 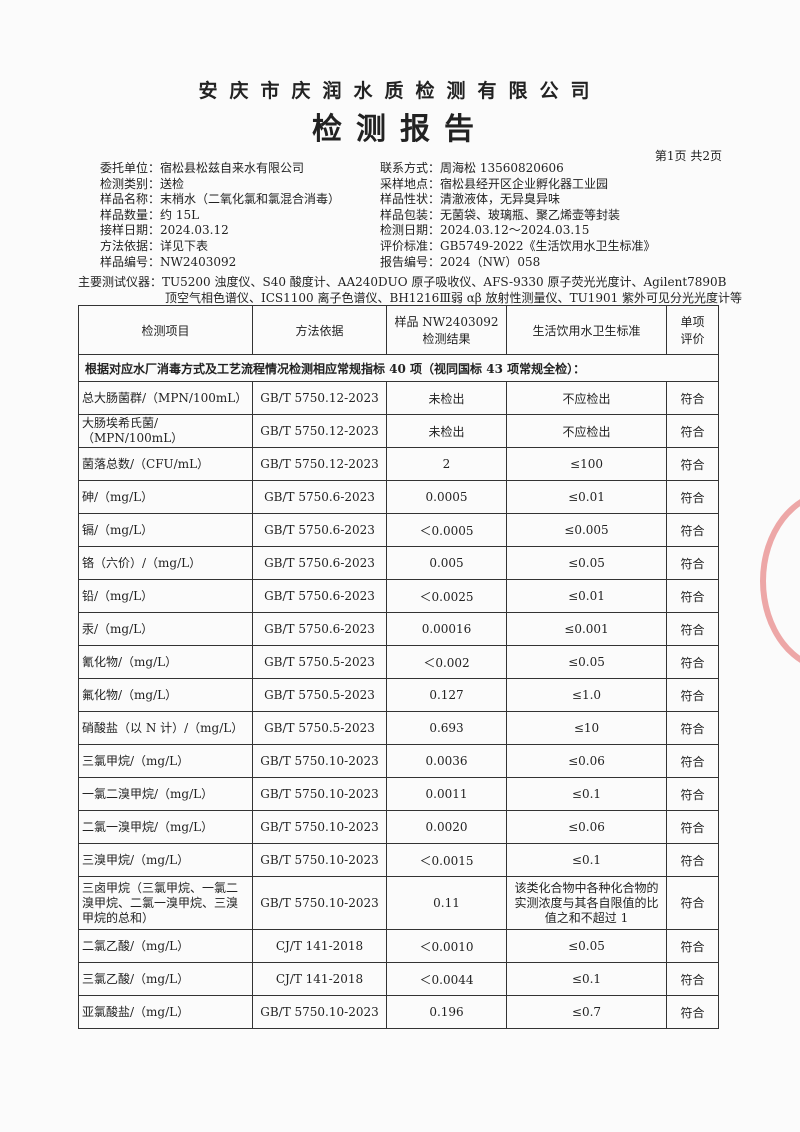 What do you see at coordinates (446, 979) in the screenshot?
I see `result: ＜0.0044` at bounding box center [446, 979].